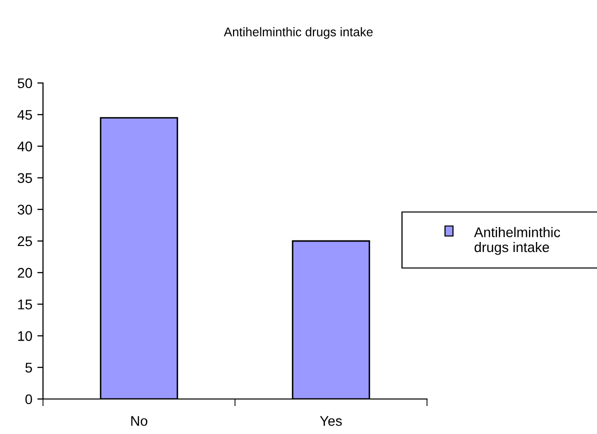 This screenshot has width=597, height=434. Describe the element at coordinates (28, 399) in the screenshot. I see `y-tick-label: 0` at that location.